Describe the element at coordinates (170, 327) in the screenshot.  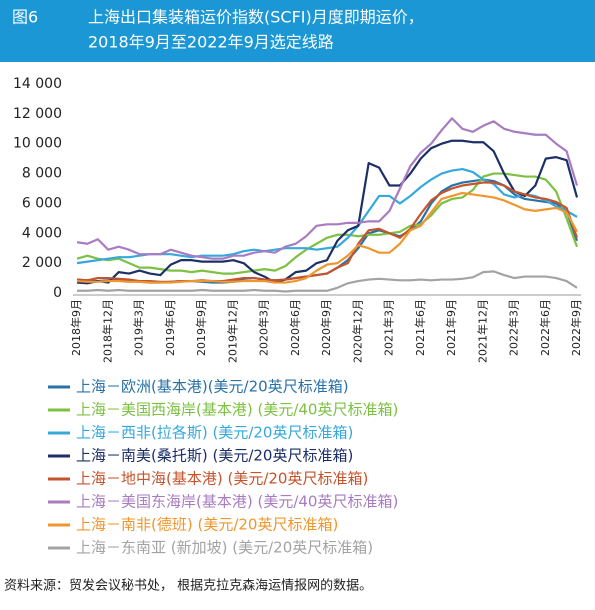
I see `x-tick-label: 2019年6月` at that location.